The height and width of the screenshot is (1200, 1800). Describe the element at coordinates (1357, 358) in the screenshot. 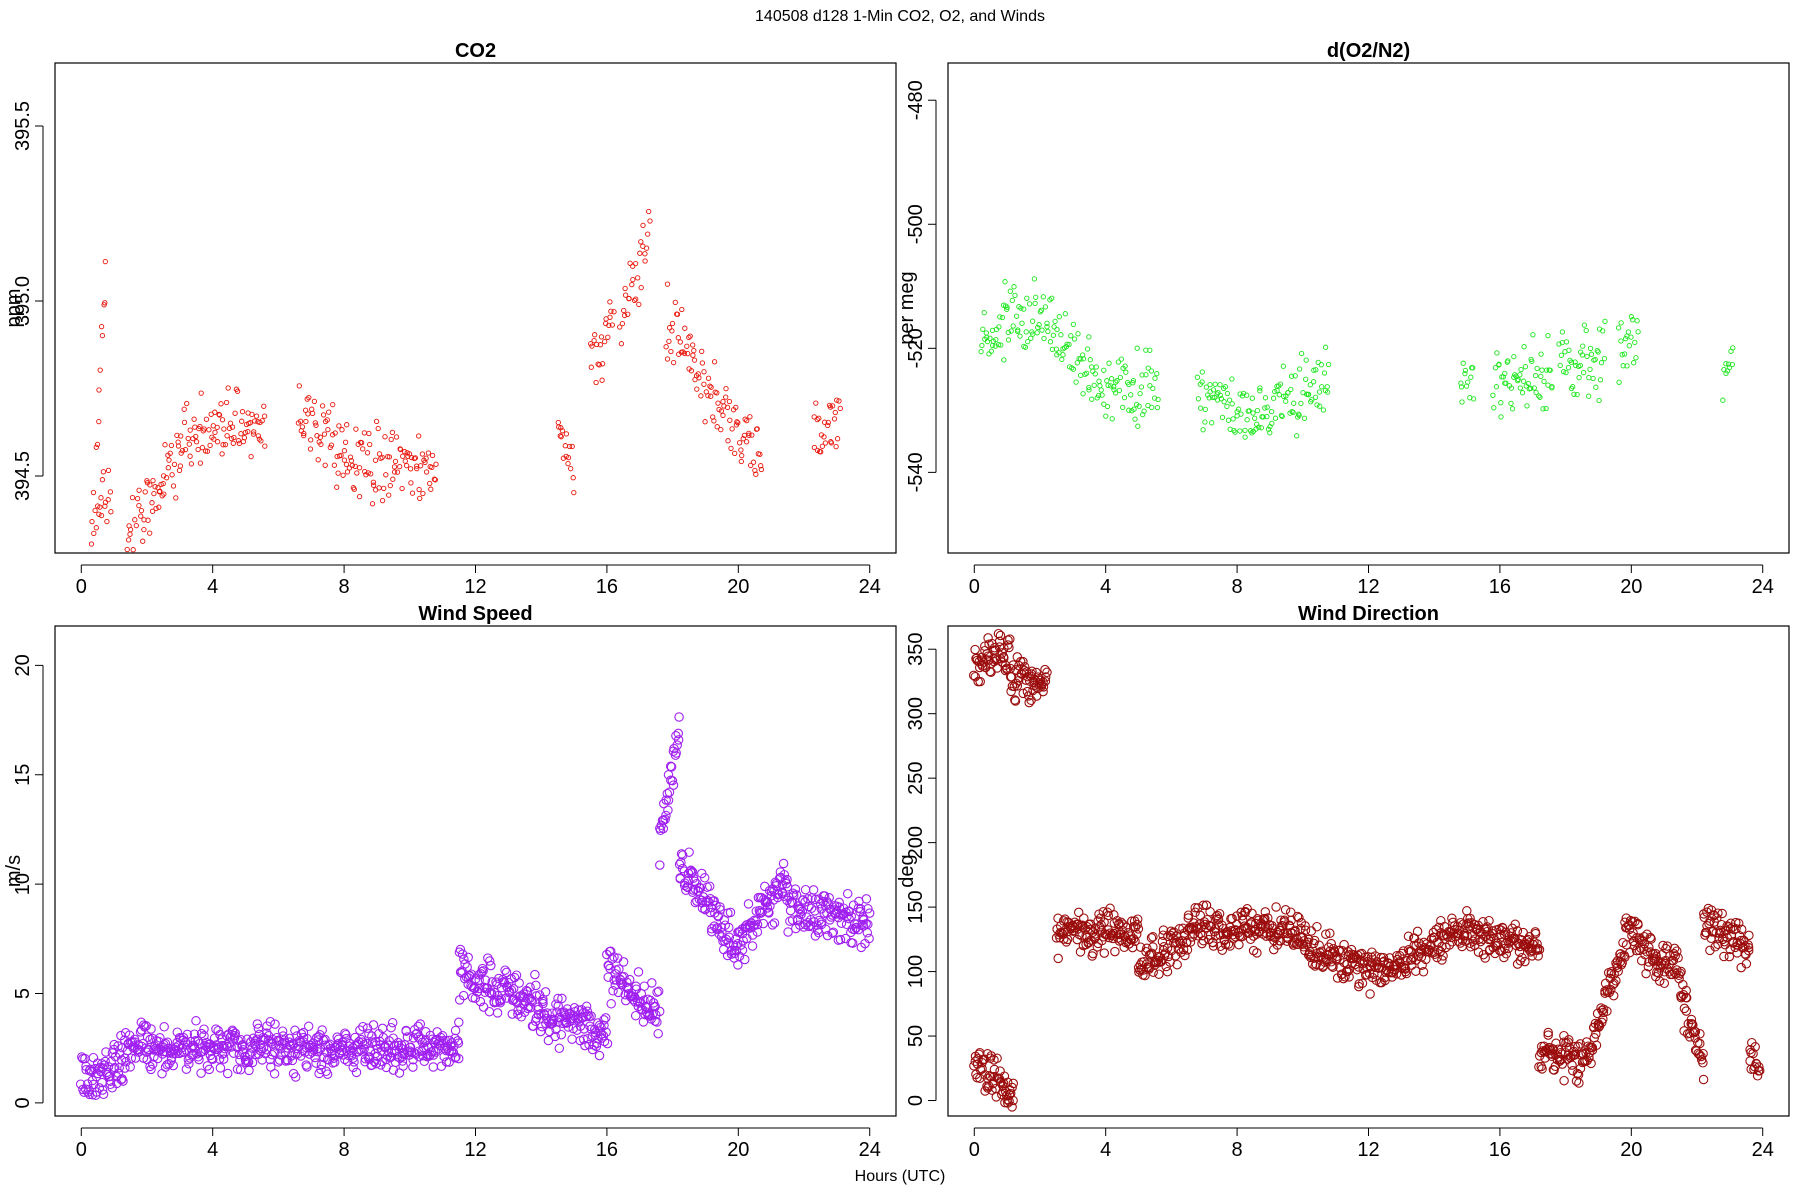

I see `series-points` at that location.